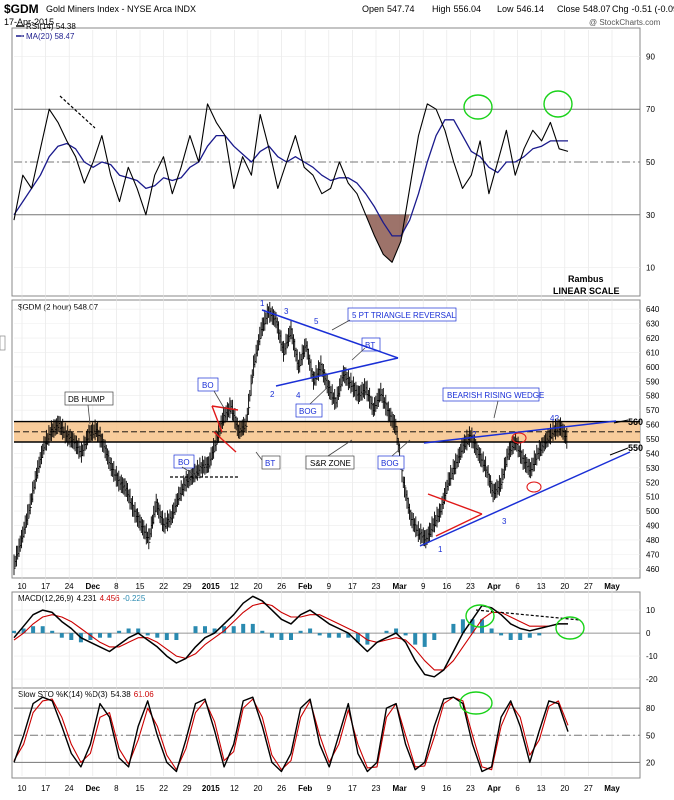  Describe the element at coordinates (110, 598) in the screenshot. I see `macd-signal-value: 4.456` at that location.